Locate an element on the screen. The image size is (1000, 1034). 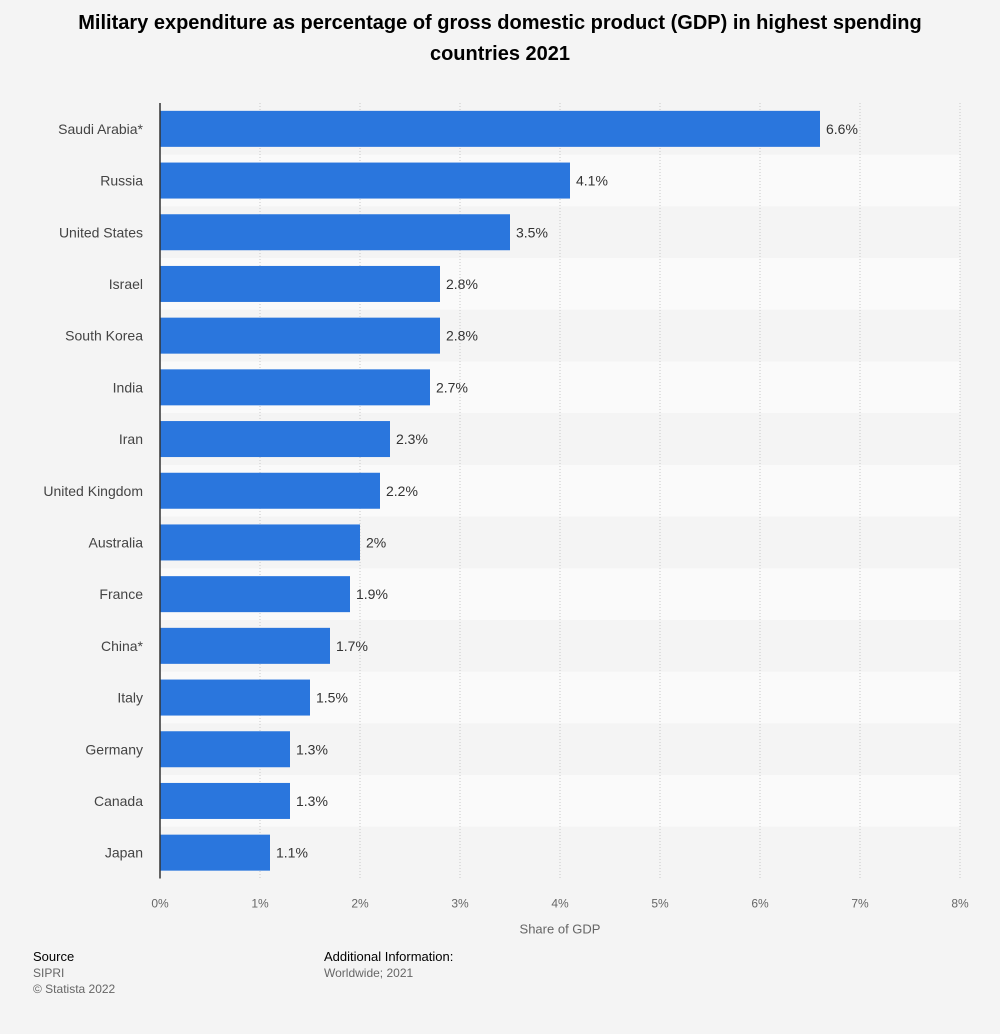
data-label: 4.1% is located at coordinates (592, 181).